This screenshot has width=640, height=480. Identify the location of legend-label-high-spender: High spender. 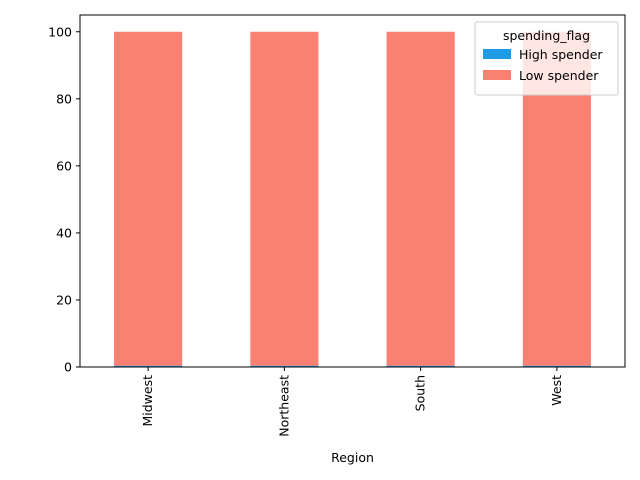
(561, 54).